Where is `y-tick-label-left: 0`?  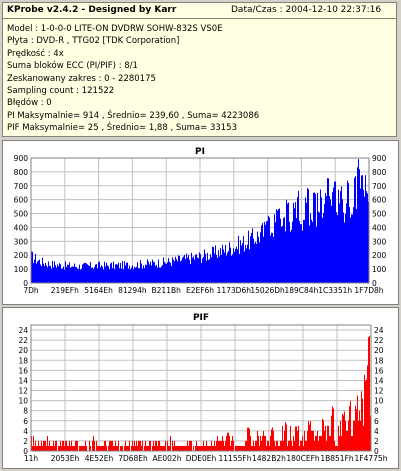 y-tick-label-left: 0 is located at coordinates (25, 451).